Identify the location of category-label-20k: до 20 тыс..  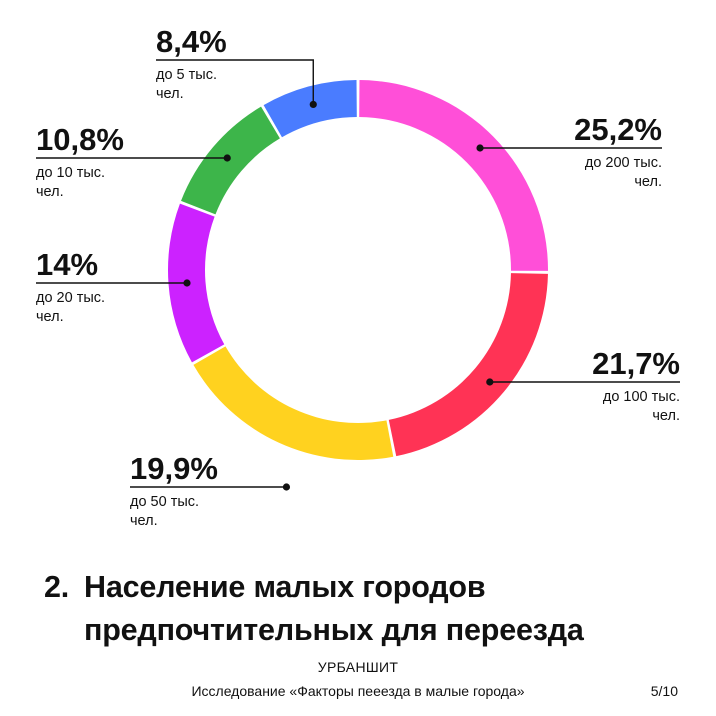
(70, 298).